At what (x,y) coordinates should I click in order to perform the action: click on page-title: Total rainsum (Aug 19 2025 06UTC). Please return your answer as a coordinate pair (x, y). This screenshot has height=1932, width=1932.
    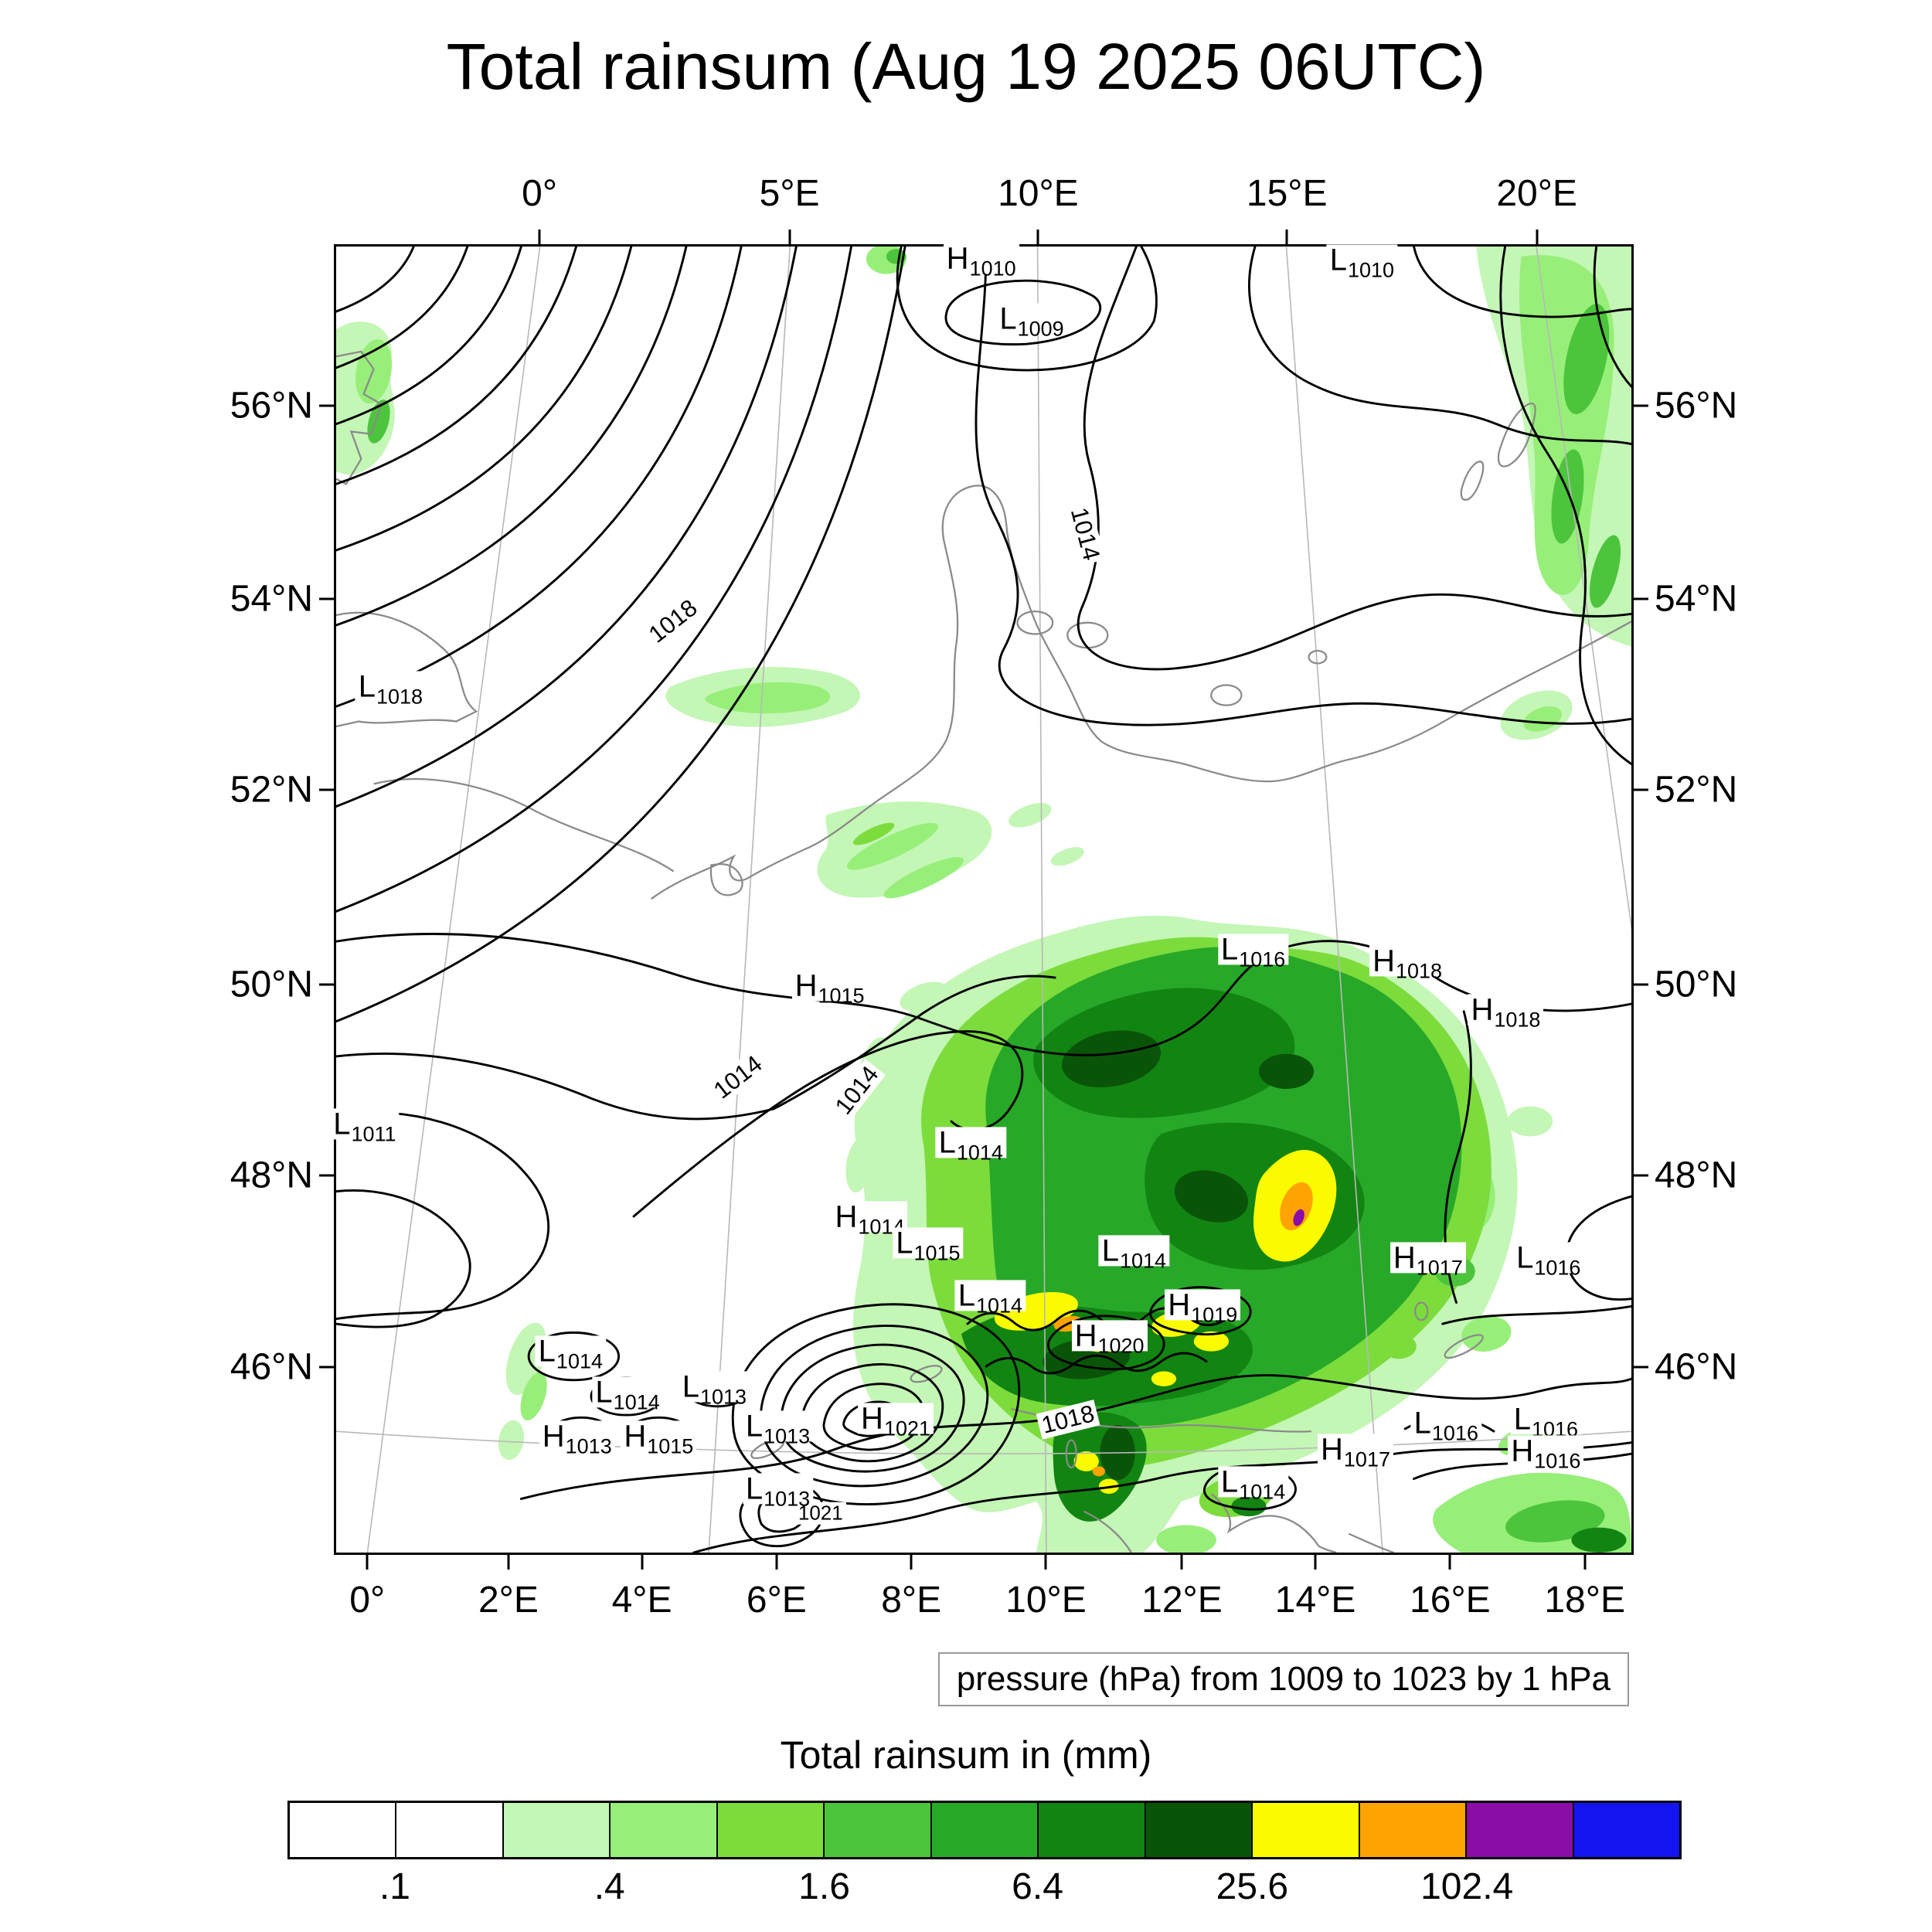
    Looking at the image, I should click on (966, 66).